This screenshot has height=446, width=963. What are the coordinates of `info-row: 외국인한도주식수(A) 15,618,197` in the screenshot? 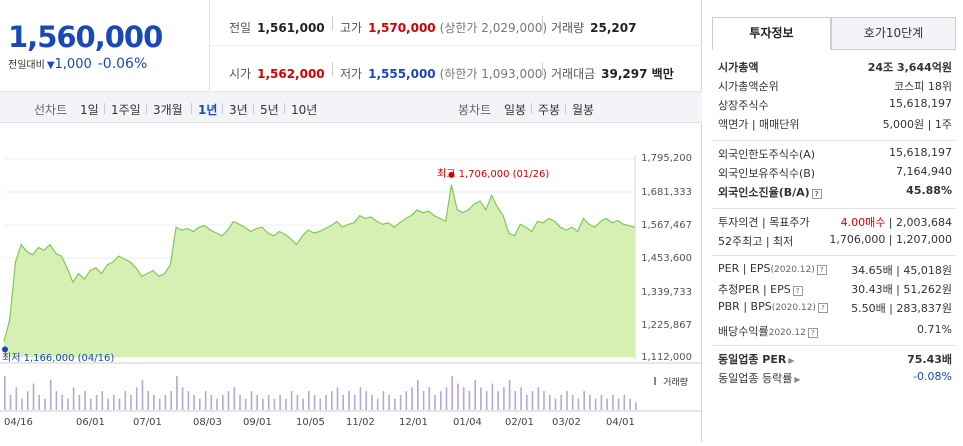 It's located at (835, 155).